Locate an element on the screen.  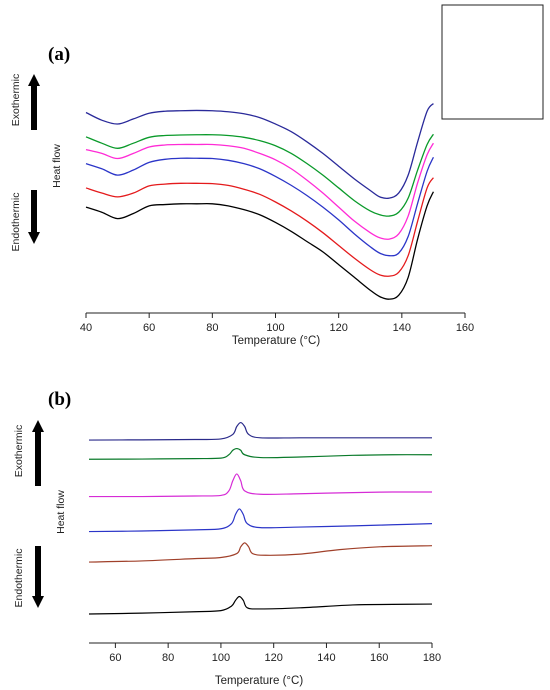
panel-a-x-tick-label: 80 is located at coordinates (212, 328).